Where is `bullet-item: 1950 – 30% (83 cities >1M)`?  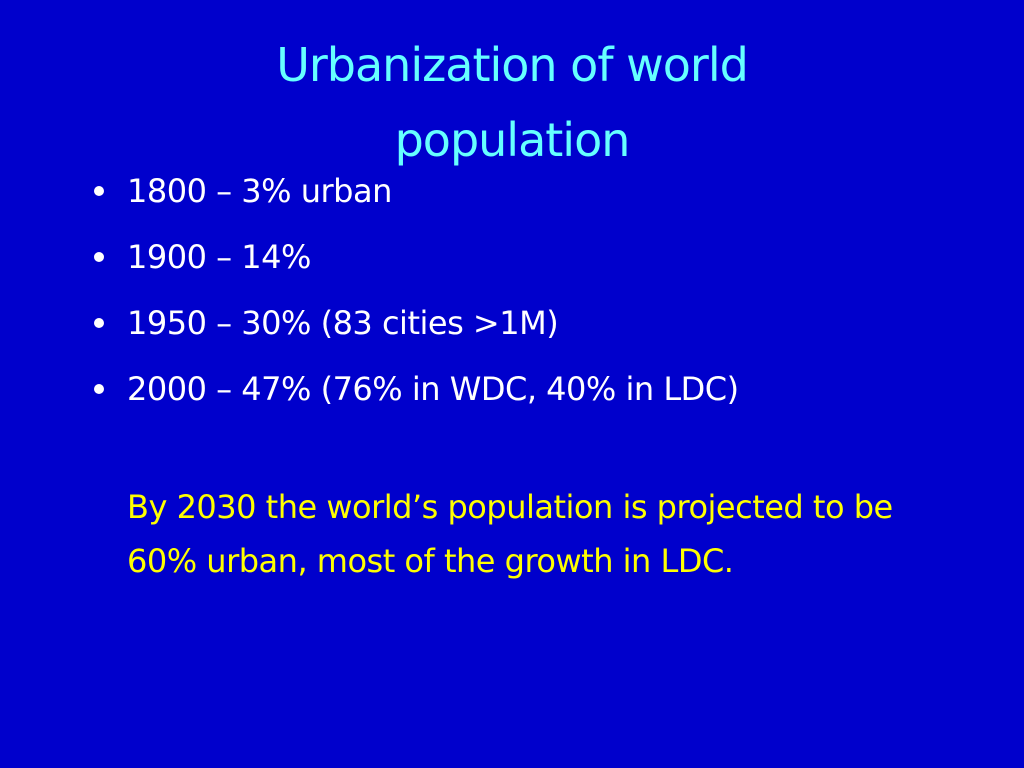
bullet-item: 1950 – 30% (83 cities >1M) is located at coordinates (510, 323).